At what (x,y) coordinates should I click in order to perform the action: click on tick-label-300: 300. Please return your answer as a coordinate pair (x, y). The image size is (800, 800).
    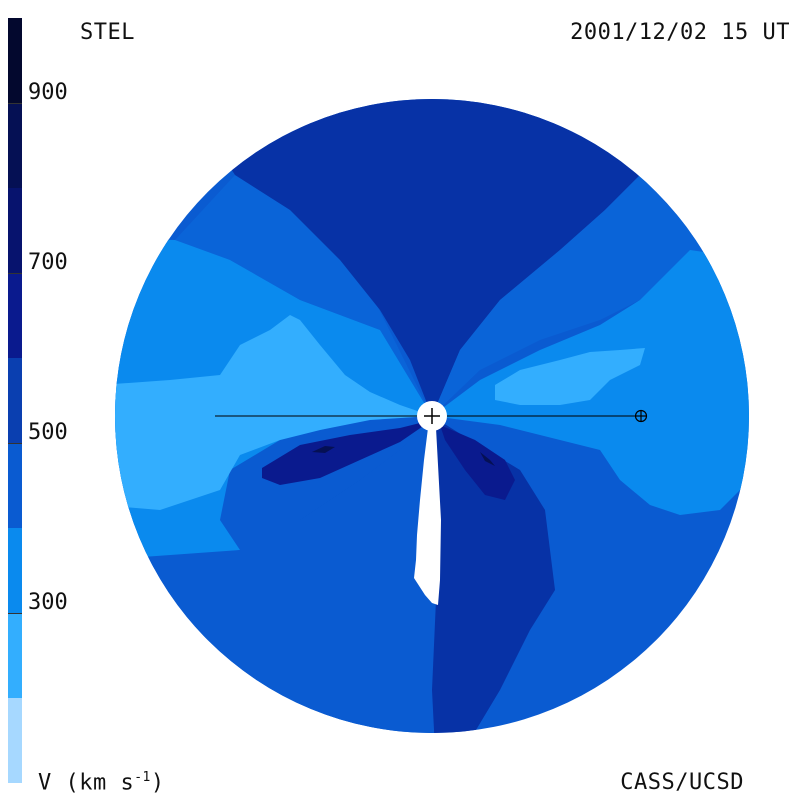
    Looking at the image, I should click on (48, 602).